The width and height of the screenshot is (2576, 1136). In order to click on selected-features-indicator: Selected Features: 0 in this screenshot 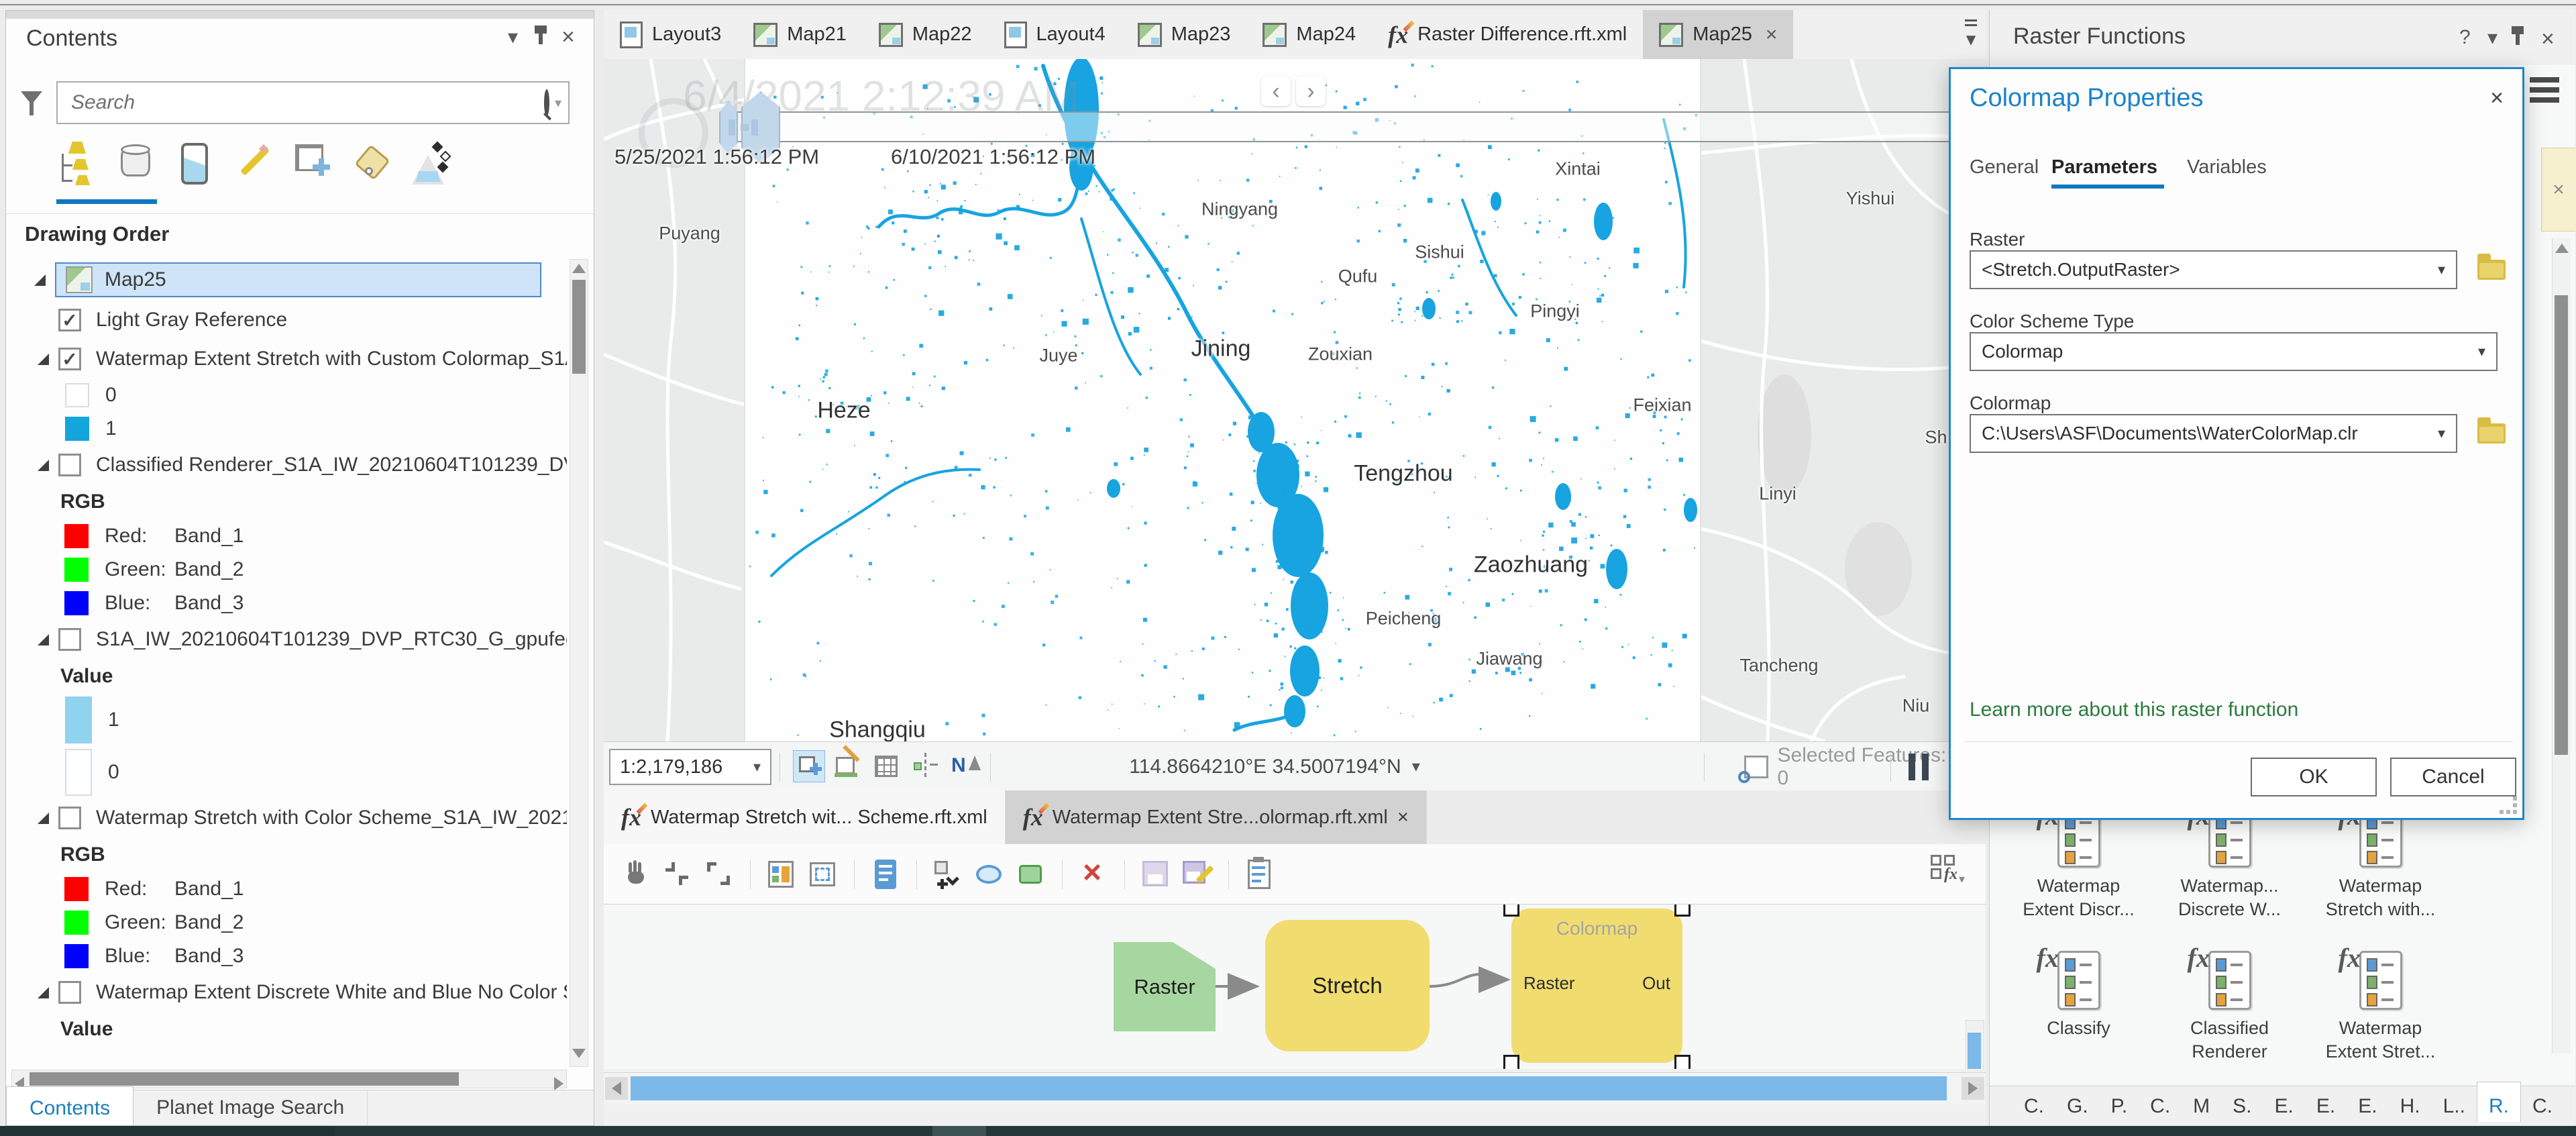, I will do `click(1843, 766)`.